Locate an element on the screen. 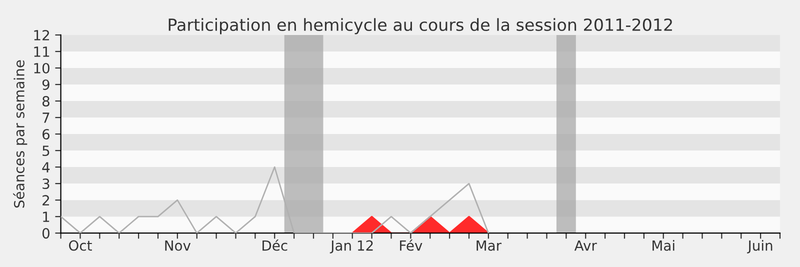 Image resolution: width=800 pixels, height=267 pixels. x-tick-label: Juin is located at coordinates (759, 247).